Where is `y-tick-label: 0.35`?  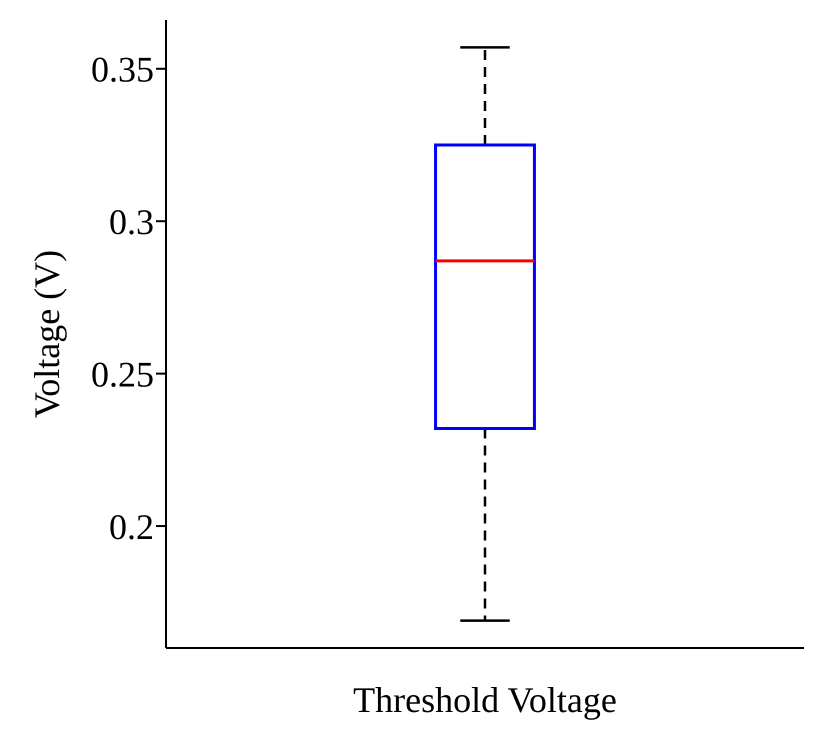
y-tick-label: 0.35 is located at coordinates (122, 70).